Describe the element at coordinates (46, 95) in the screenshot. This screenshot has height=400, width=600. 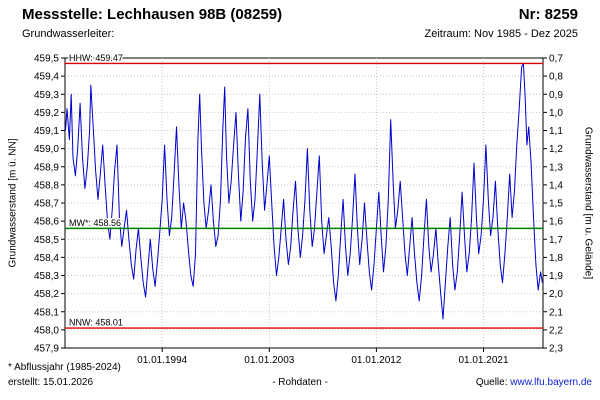
I see `left-tick-label: 459,3` at that location.